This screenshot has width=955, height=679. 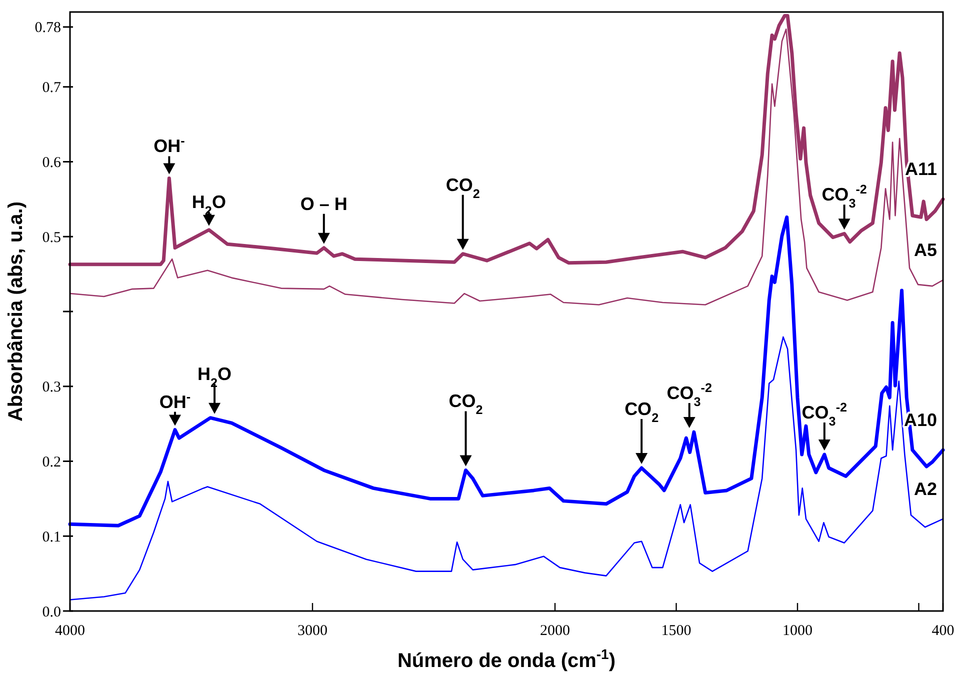 What do you see at coordinates (324, 204) in the screenshot?
I see `annotation: O – H` at bounding box center [324, 204].